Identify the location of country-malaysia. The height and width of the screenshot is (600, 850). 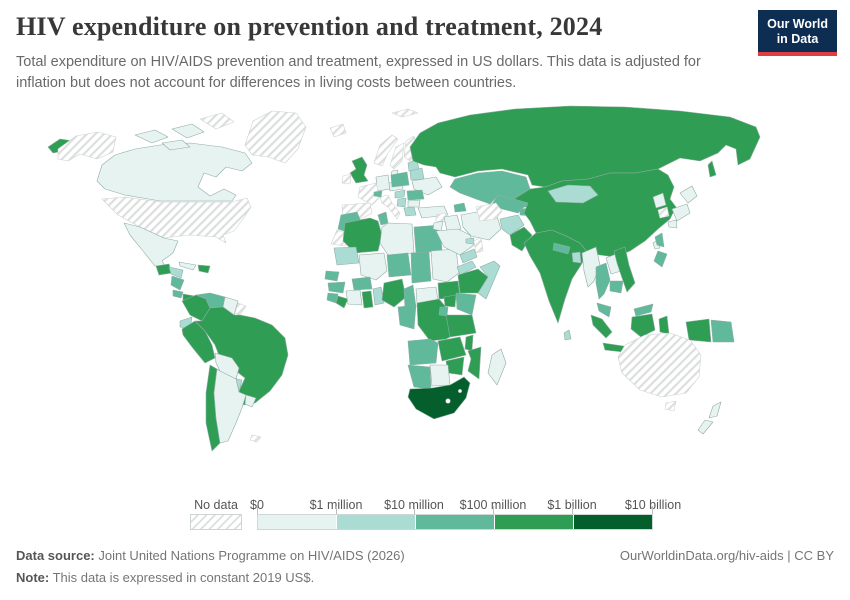
(625, 310).